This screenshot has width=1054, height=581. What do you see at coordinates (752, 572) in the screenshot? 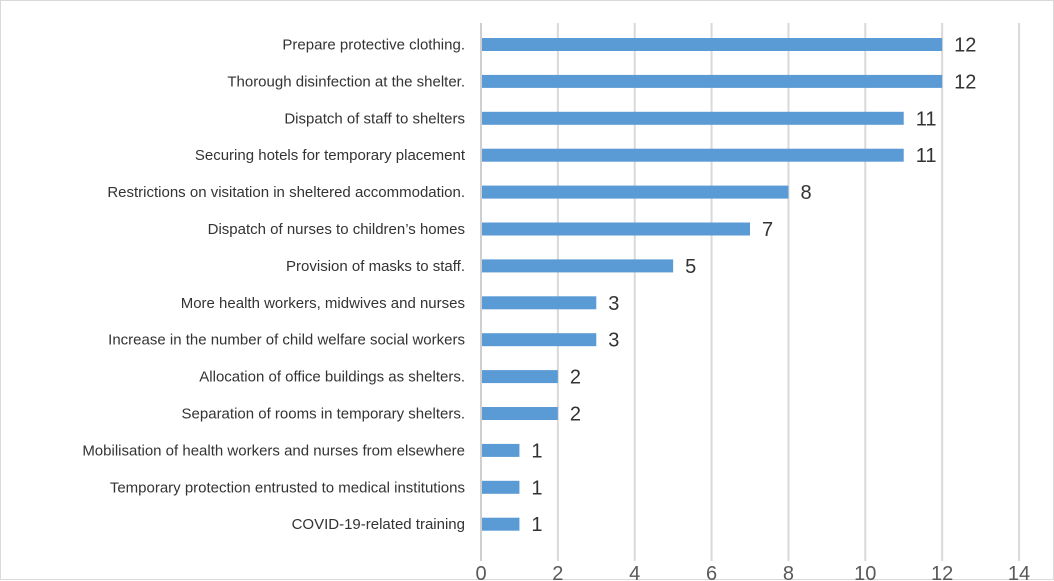
I see `x-axis-tick-labels: 0 2 4 6 8 10 12 14` at bounding box center [752, 572].